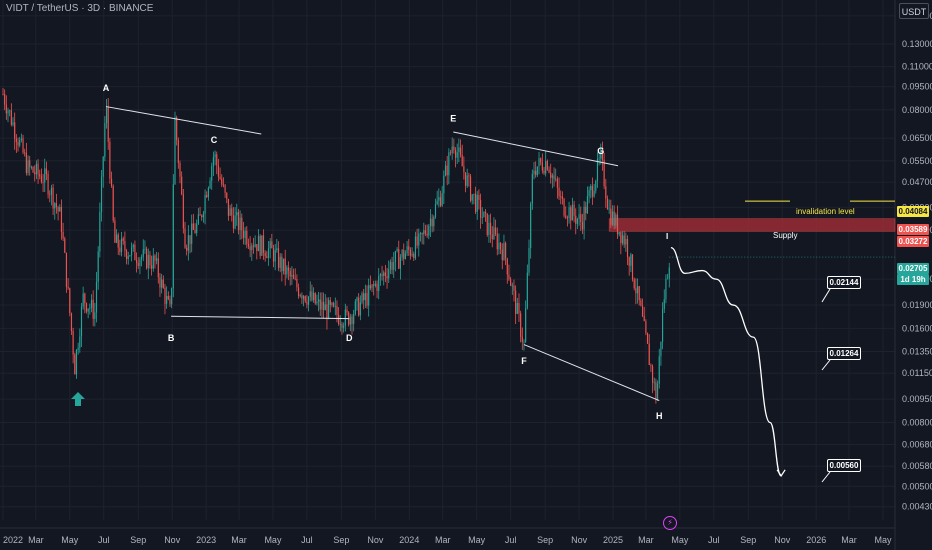  Describe the element at coordinates (914, 11) in the screenshot. I see `currency-button: USDT` at that location.